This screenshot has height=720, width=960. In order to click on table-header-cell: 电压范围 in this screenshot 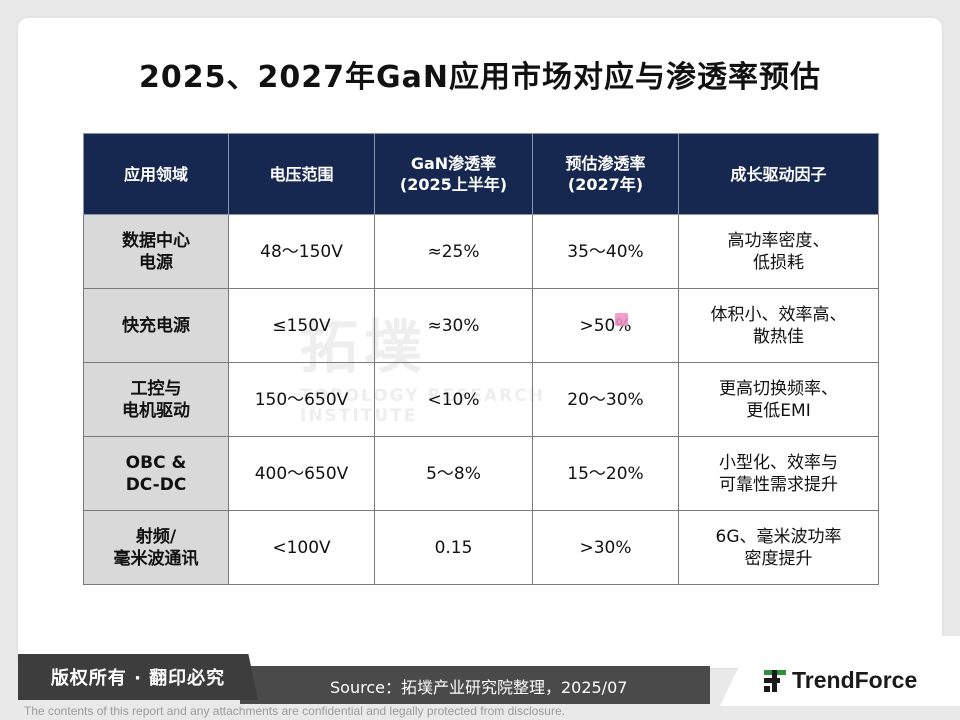, I will do `click(301, 174)`.